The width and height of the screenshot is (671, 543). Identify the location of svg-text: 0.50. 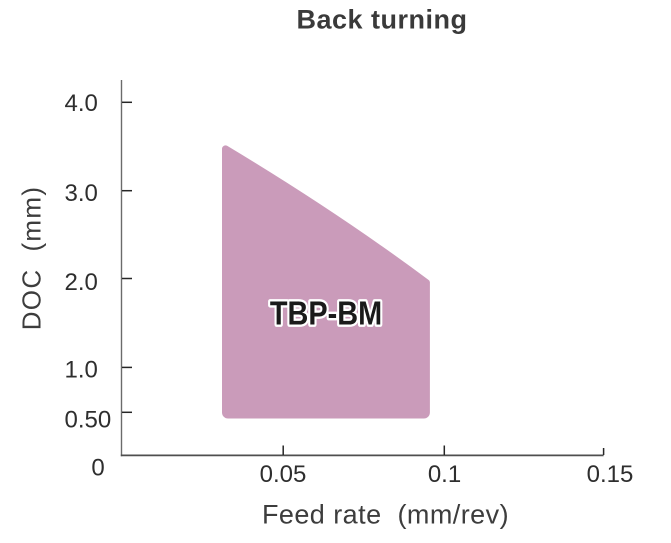
(88, 420).